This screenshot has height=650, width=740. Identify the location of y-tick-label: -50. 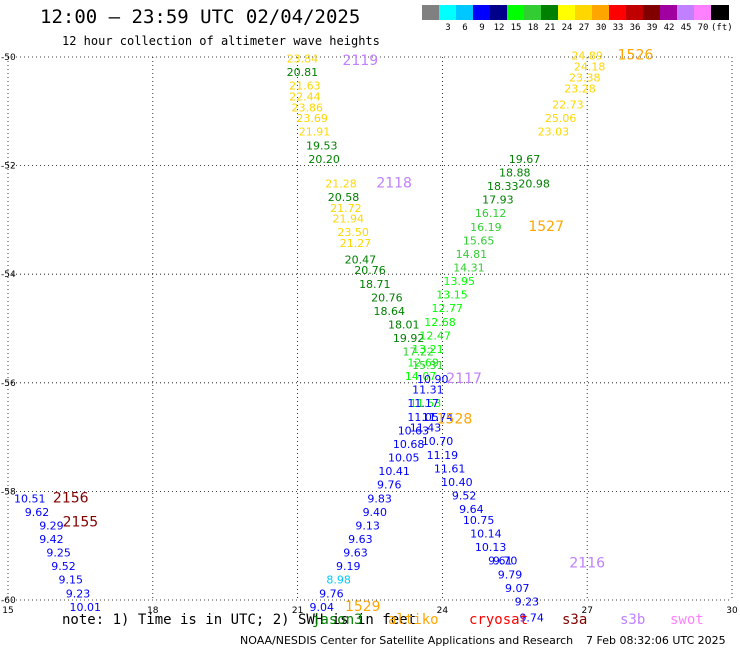
(8, 58).